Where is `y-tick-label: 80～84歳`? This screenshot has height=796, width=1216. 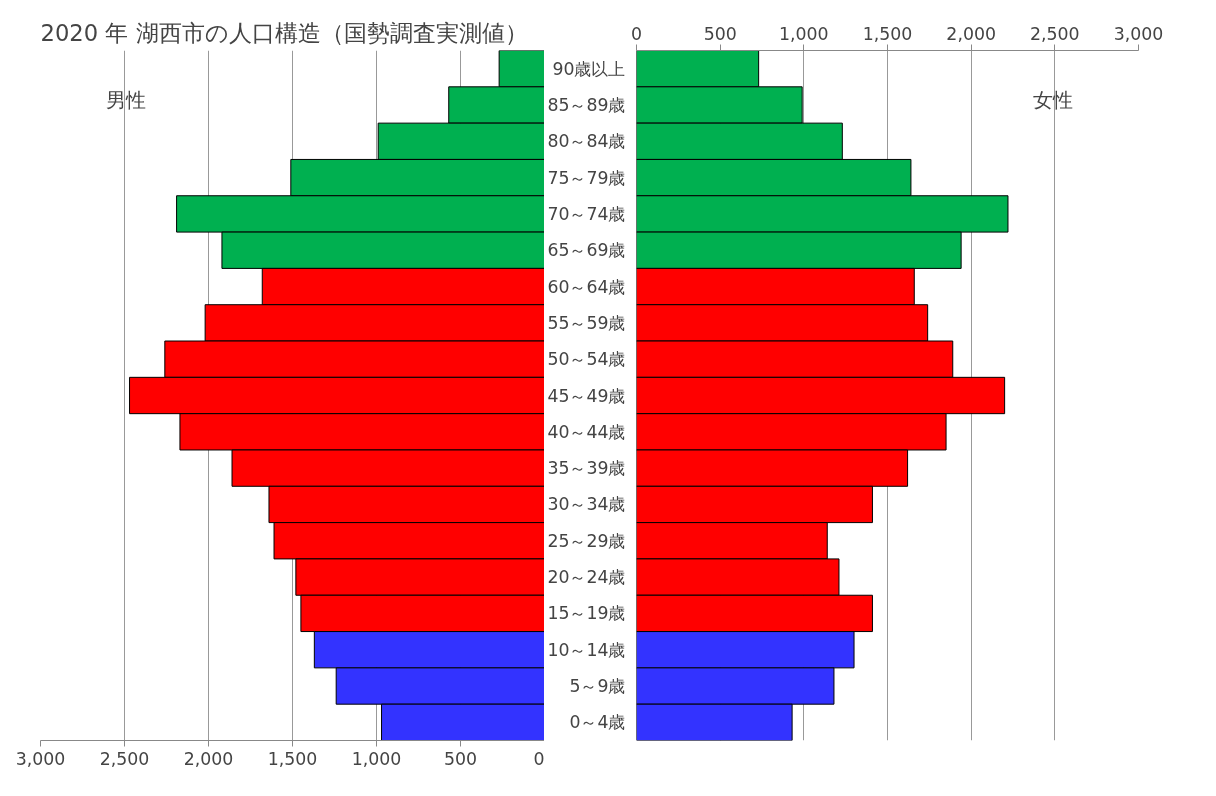 y-tick-label: 80～84歳 is located at coordinates (586, 141).